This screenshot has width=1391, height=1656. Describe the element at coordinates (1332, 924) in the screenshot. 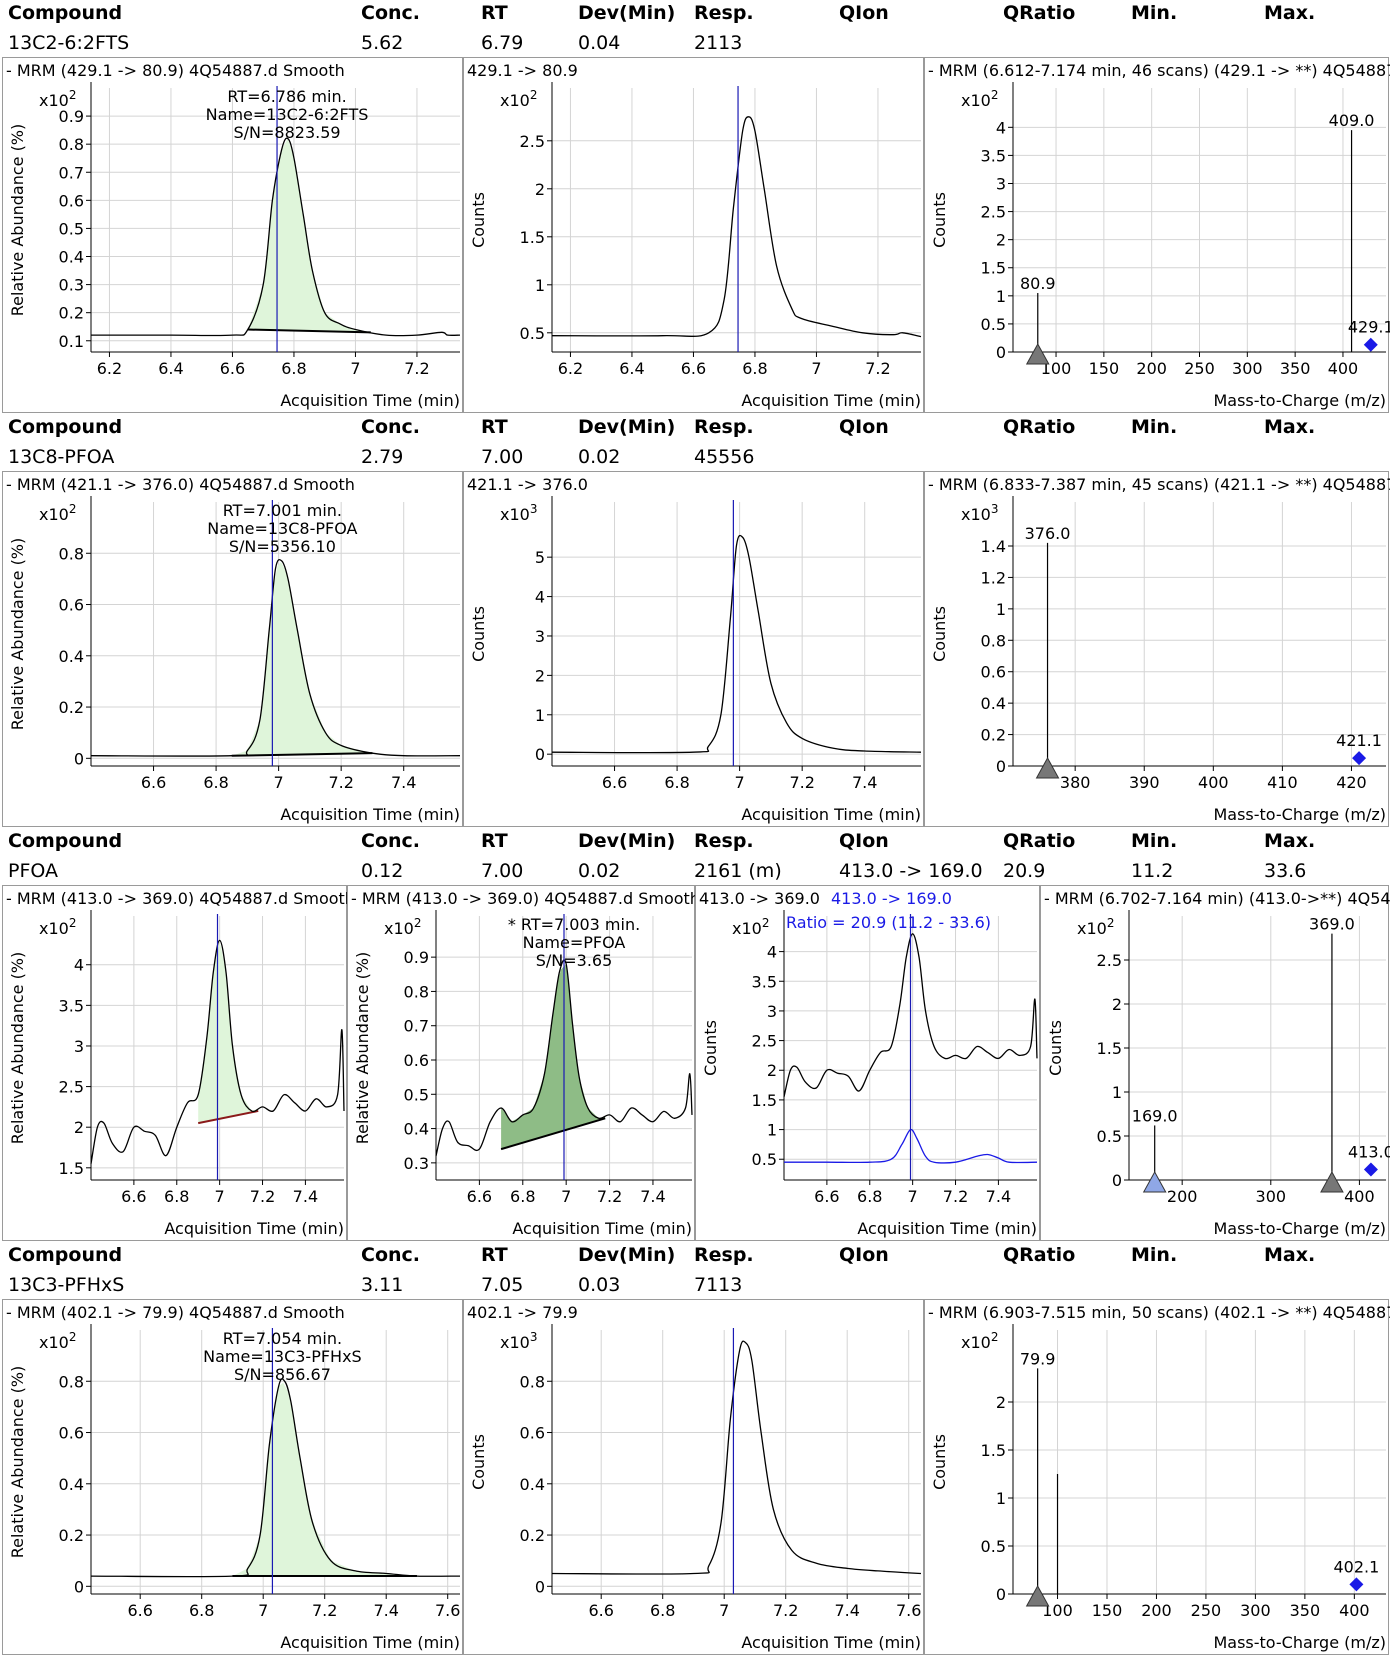

I see `peak-label: 369.0` at that location.